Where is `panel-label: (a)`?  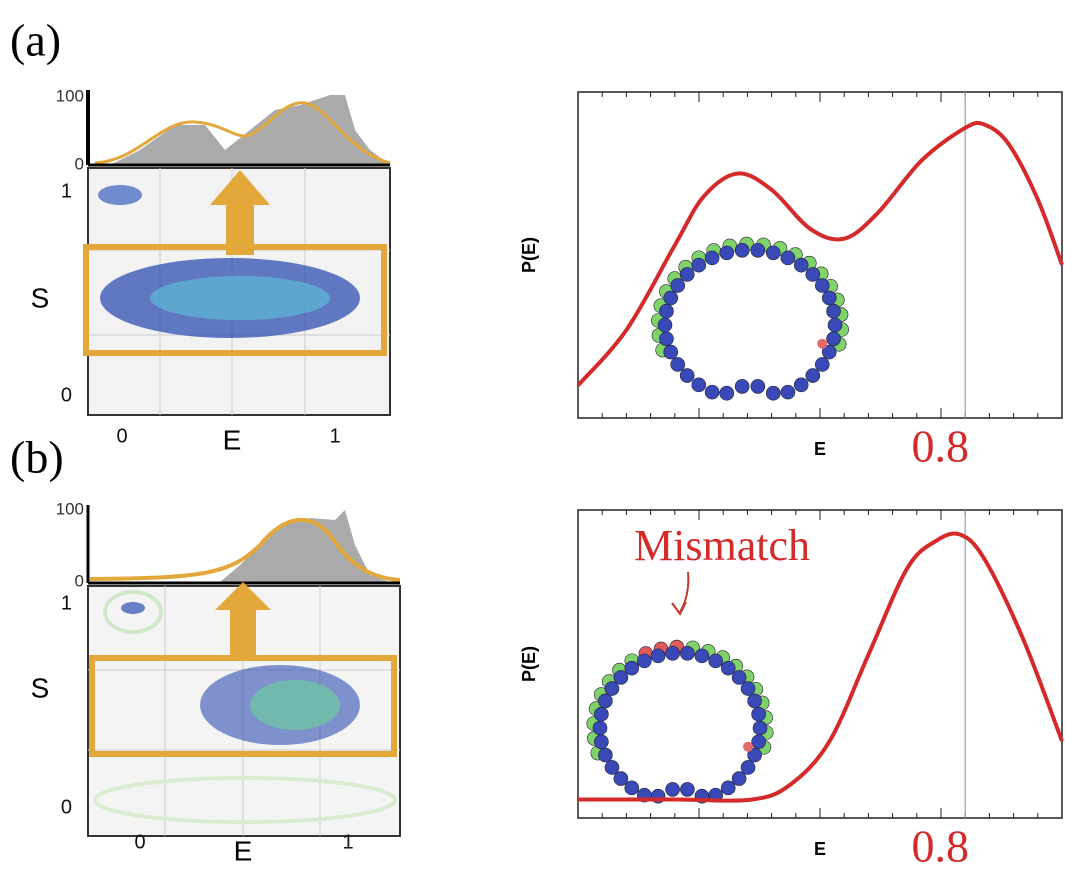 panel-label: (a) is located at coordinates (35, 40).